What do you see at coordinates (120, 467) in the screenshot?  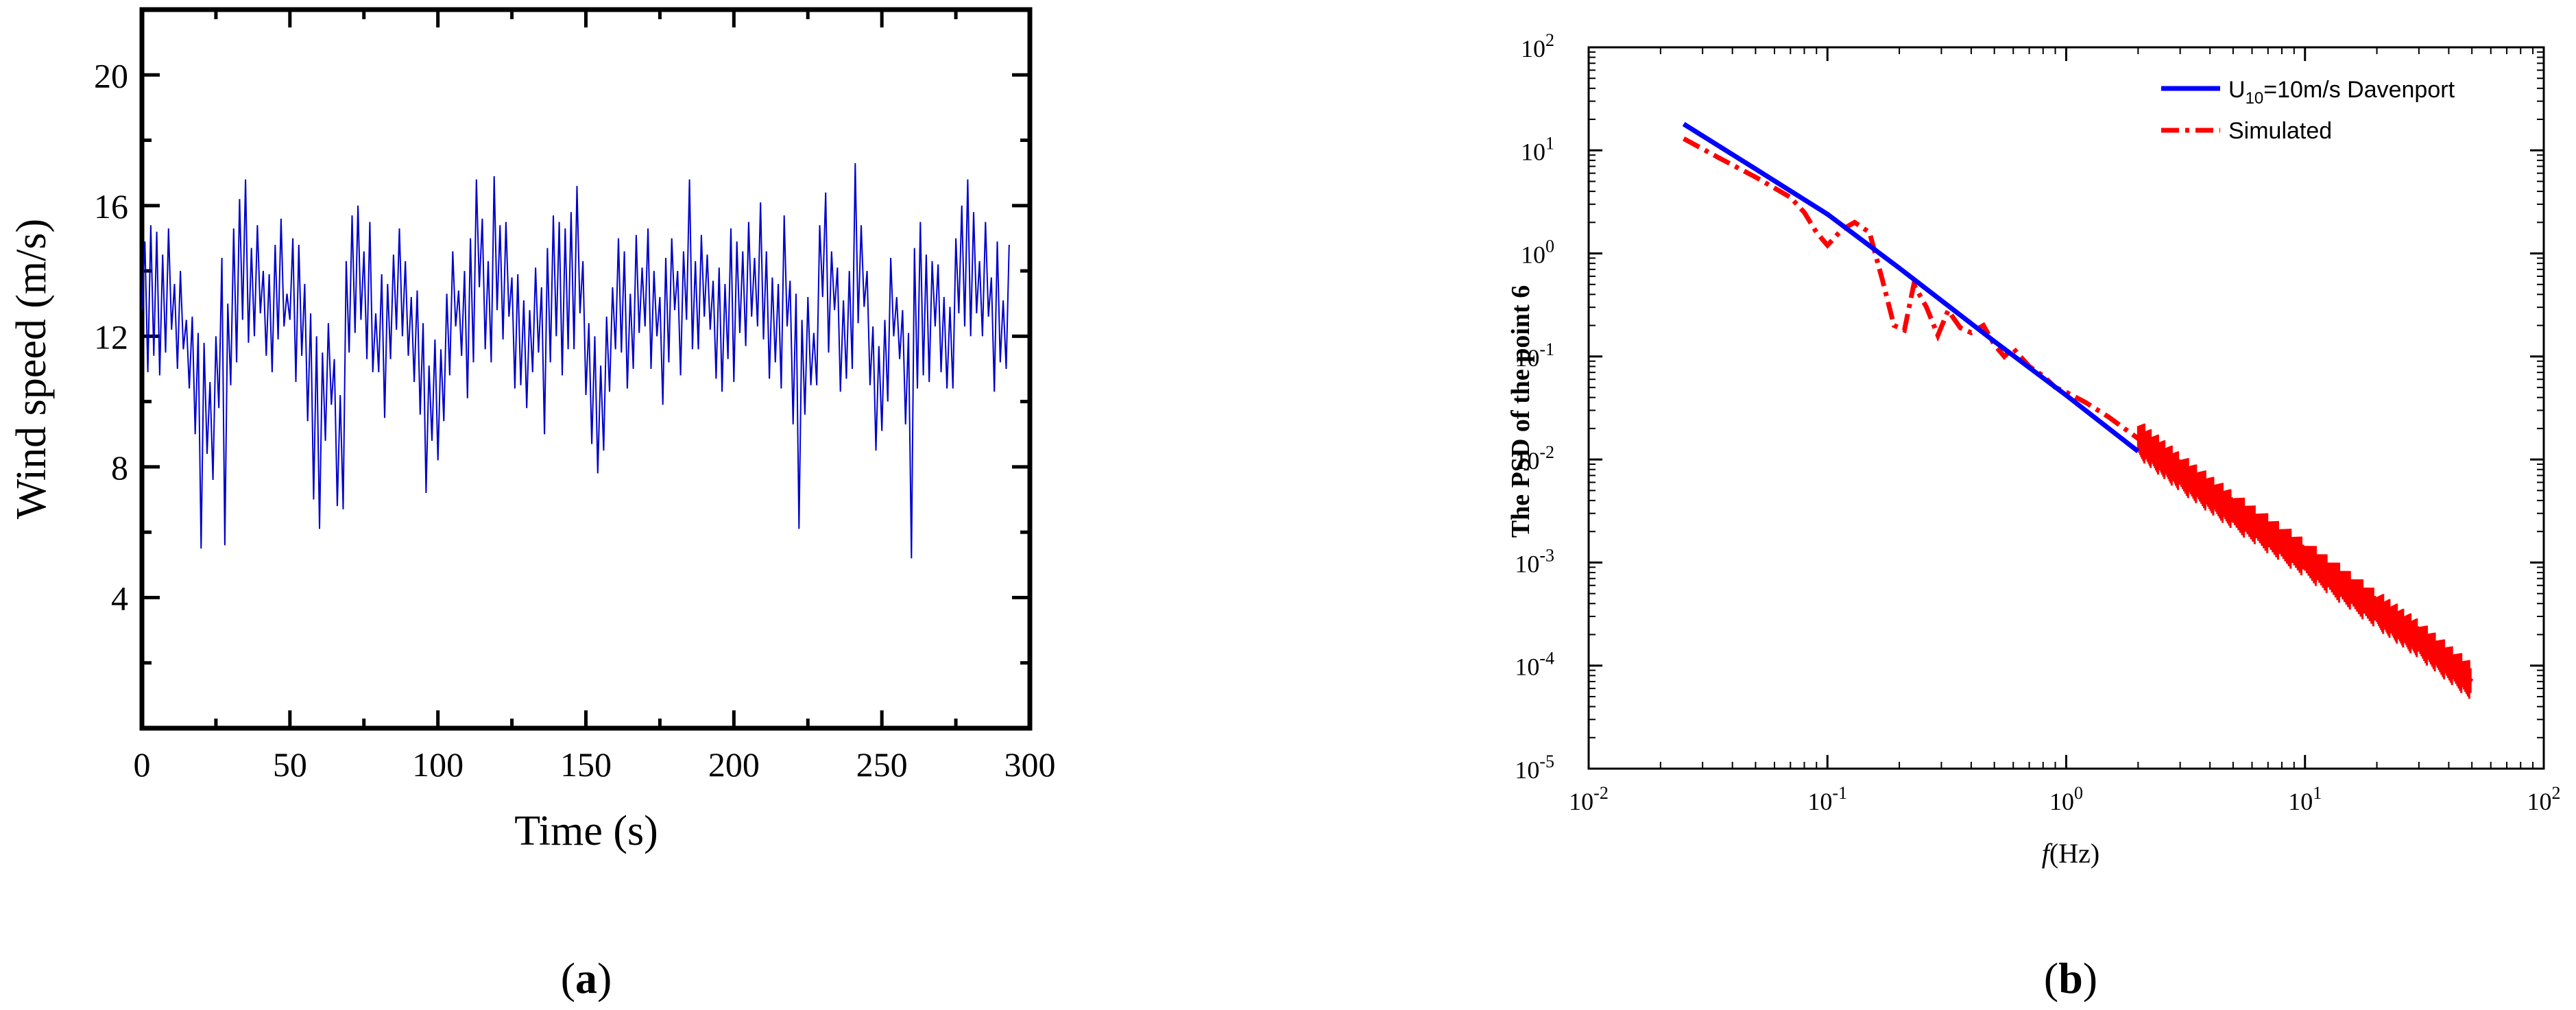 I see `y-tick-label-a: 8` at bounding box center [120, 467].